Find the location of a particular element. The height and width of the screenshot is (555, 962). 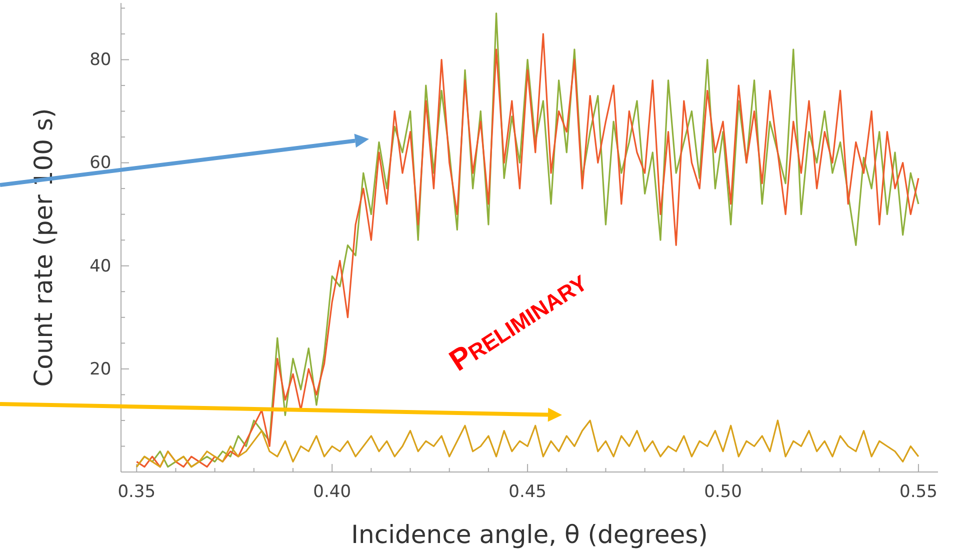

y-tick-label: 80 is located at coordinates (101, 60).